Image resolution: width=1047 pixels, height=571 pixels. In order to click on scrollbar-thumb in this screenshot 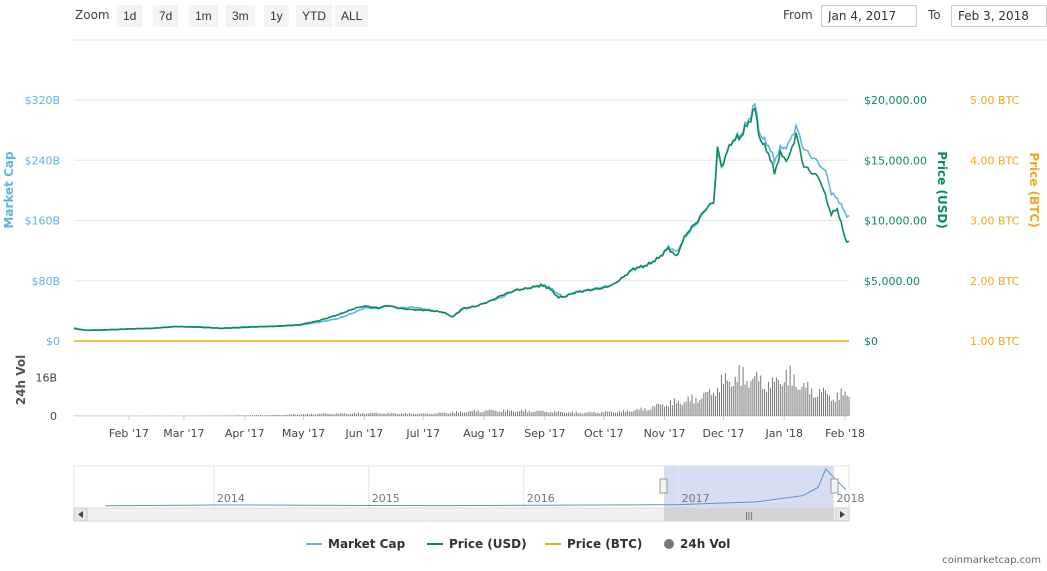, I will do `click(749, 514)`.